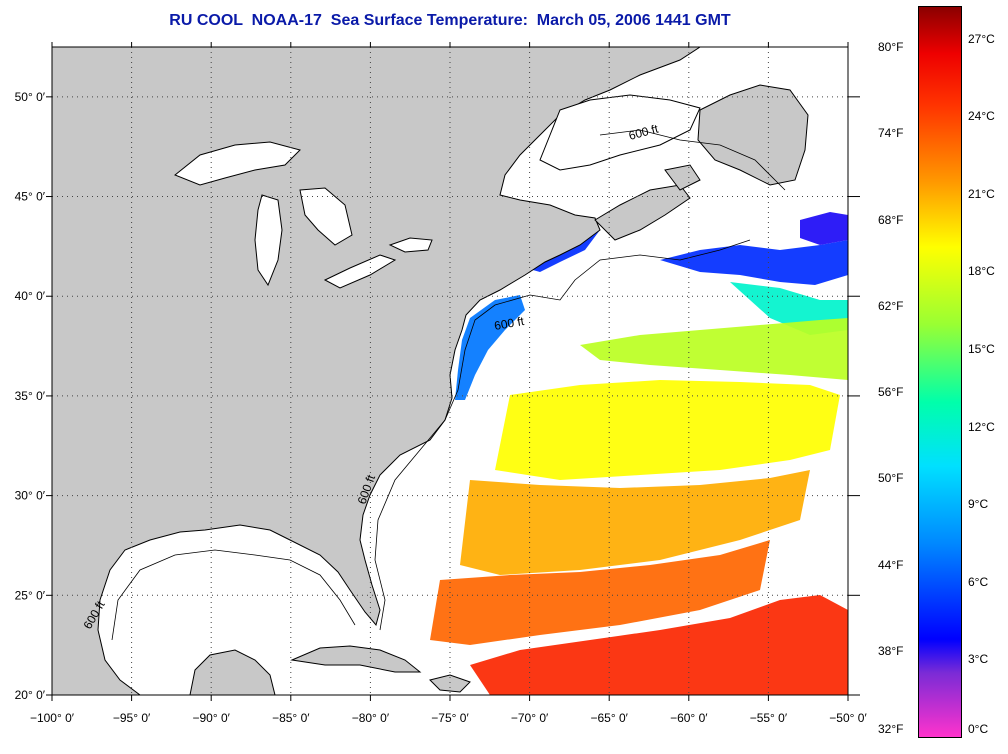 This screenshot has height=754, width=1008. What do you see at coordinates (268, 240) in the screenshot?
I see `lake-michigan` at bounding box center [268, 240].